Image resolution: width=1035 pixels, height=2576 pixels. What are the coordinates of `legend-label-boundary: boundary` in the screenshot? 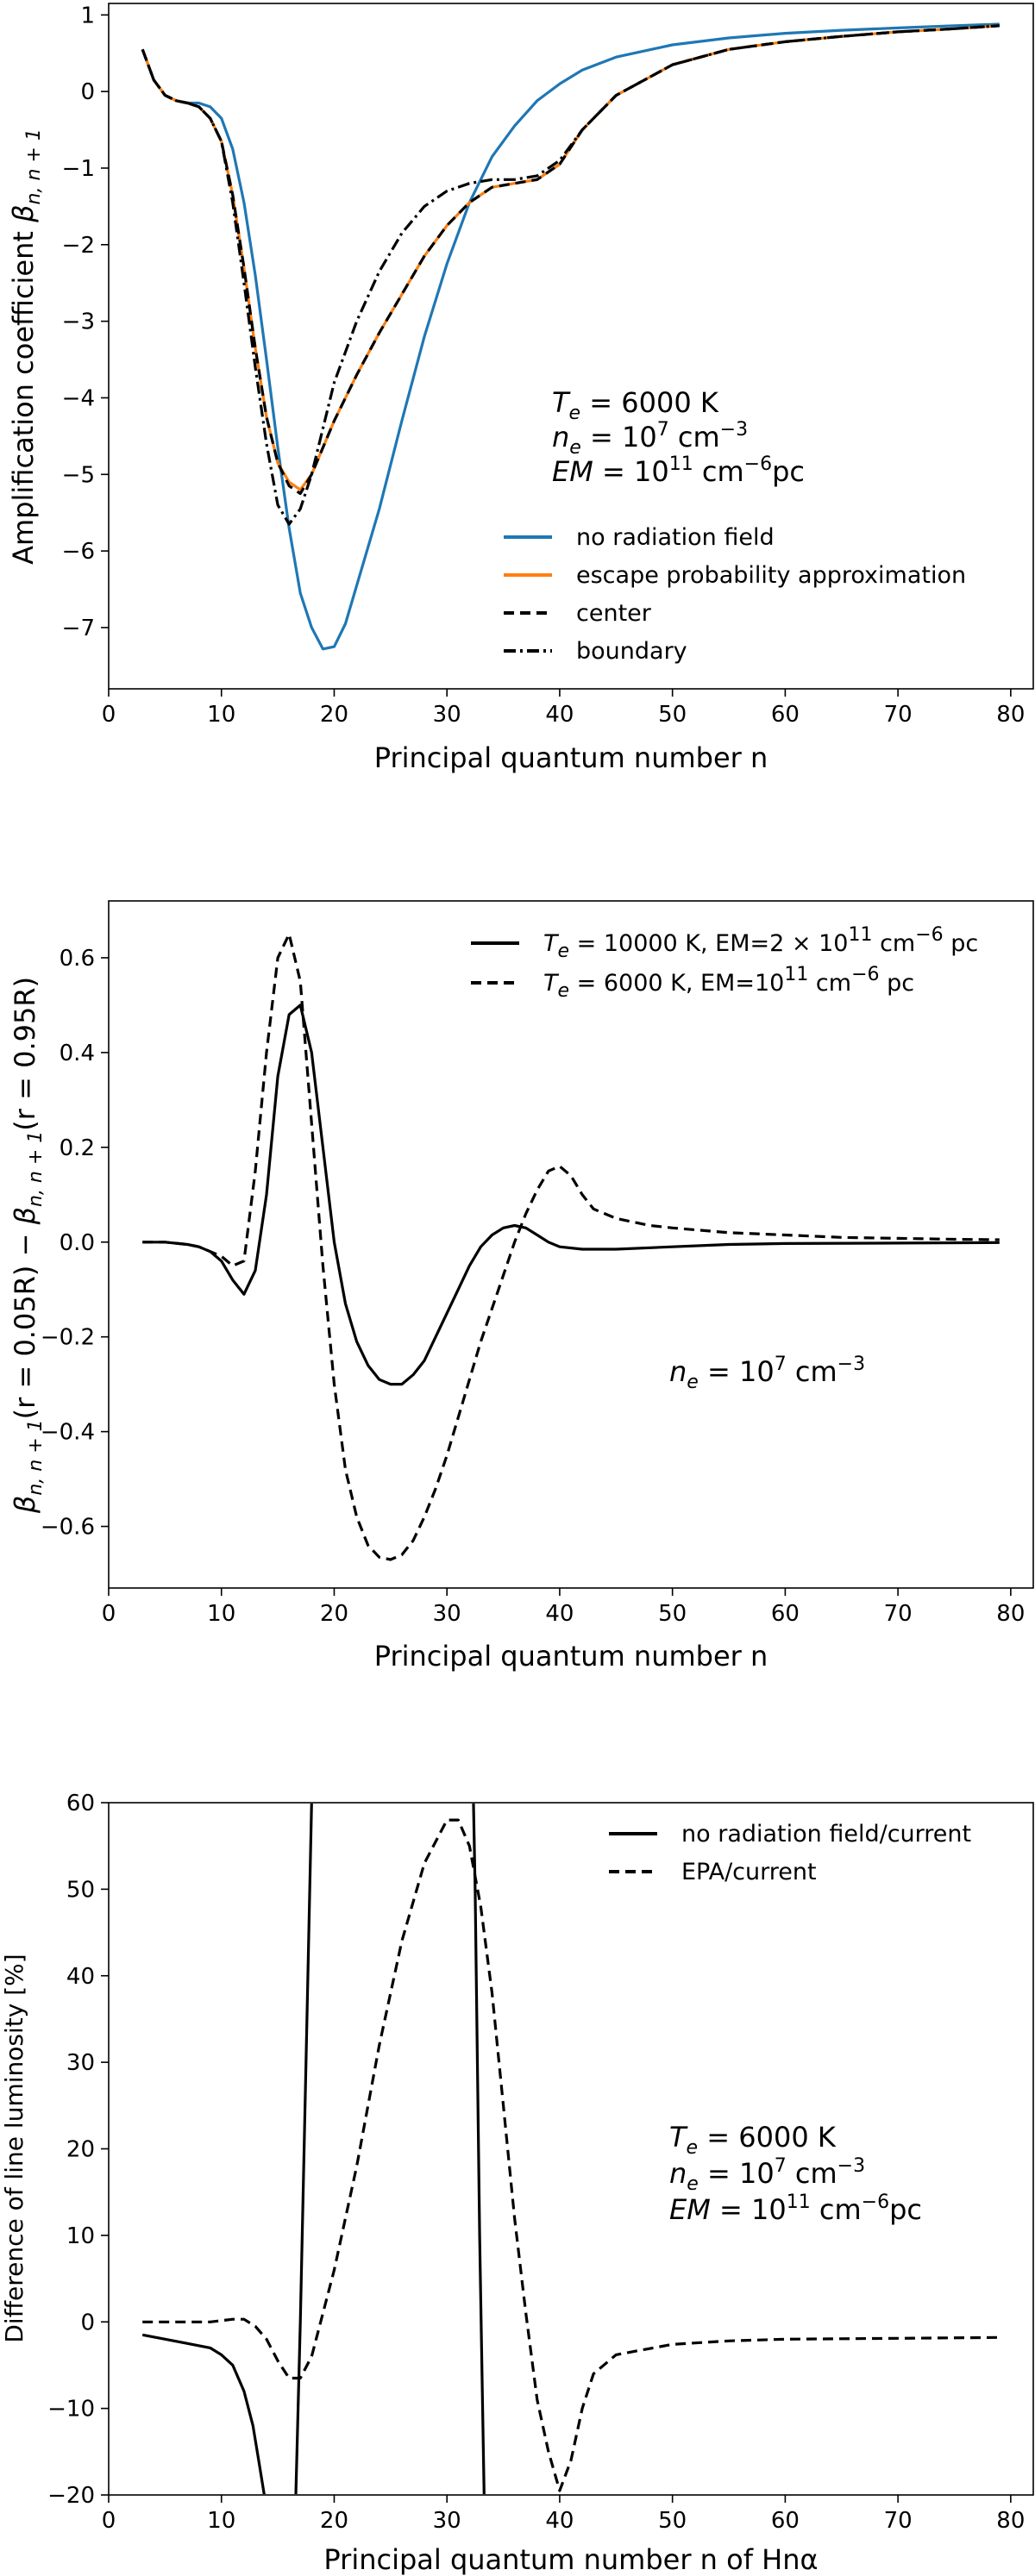 It's located at (631, 651).